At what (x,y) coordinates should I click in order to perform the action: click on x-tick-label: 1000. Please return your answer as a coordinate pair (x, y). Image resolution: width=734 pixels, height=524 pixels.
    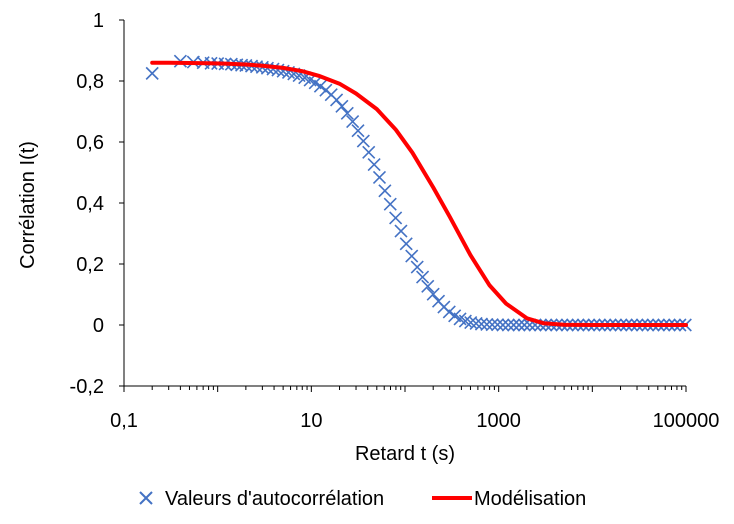
    Looking at the image, I should click on (498, 421).